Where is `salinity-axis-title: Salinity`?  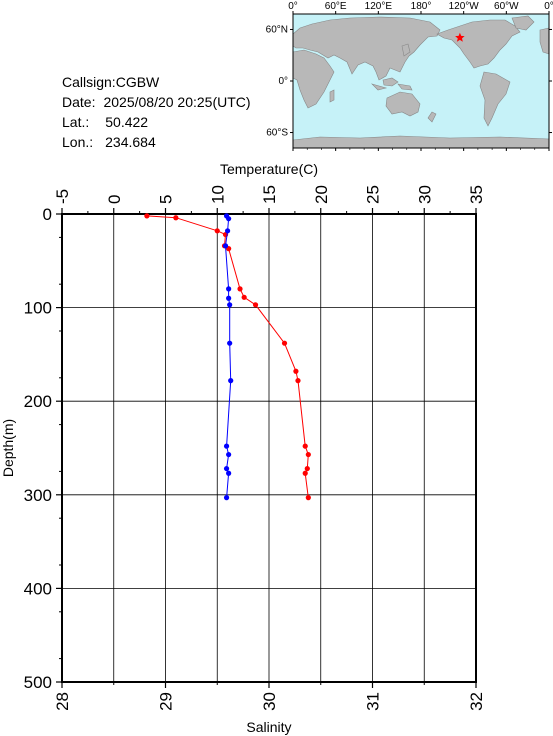 salinity-axis-title: Salinity is located at coordinates (268, 727).